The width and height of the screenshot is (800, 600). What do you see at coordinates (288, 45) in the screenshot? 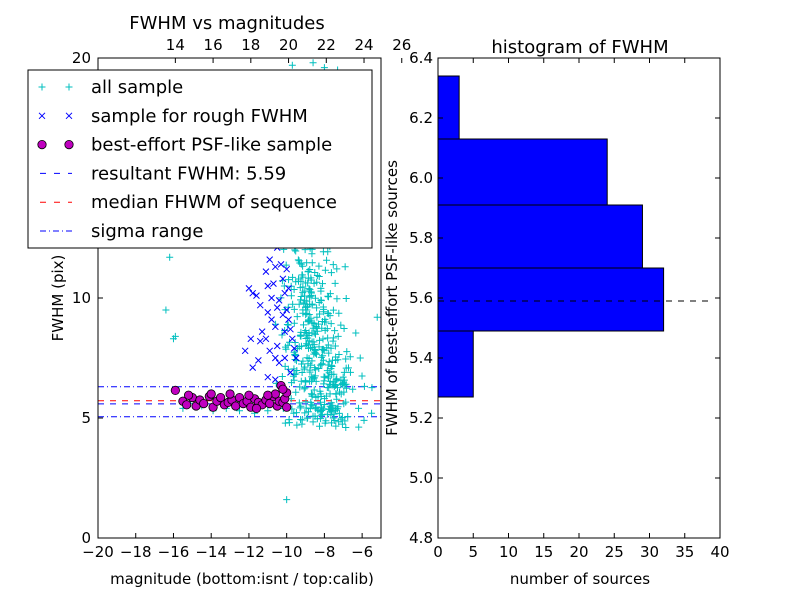
I see `scatter-top-tick-label: 20` at bounding box center [288, 45].